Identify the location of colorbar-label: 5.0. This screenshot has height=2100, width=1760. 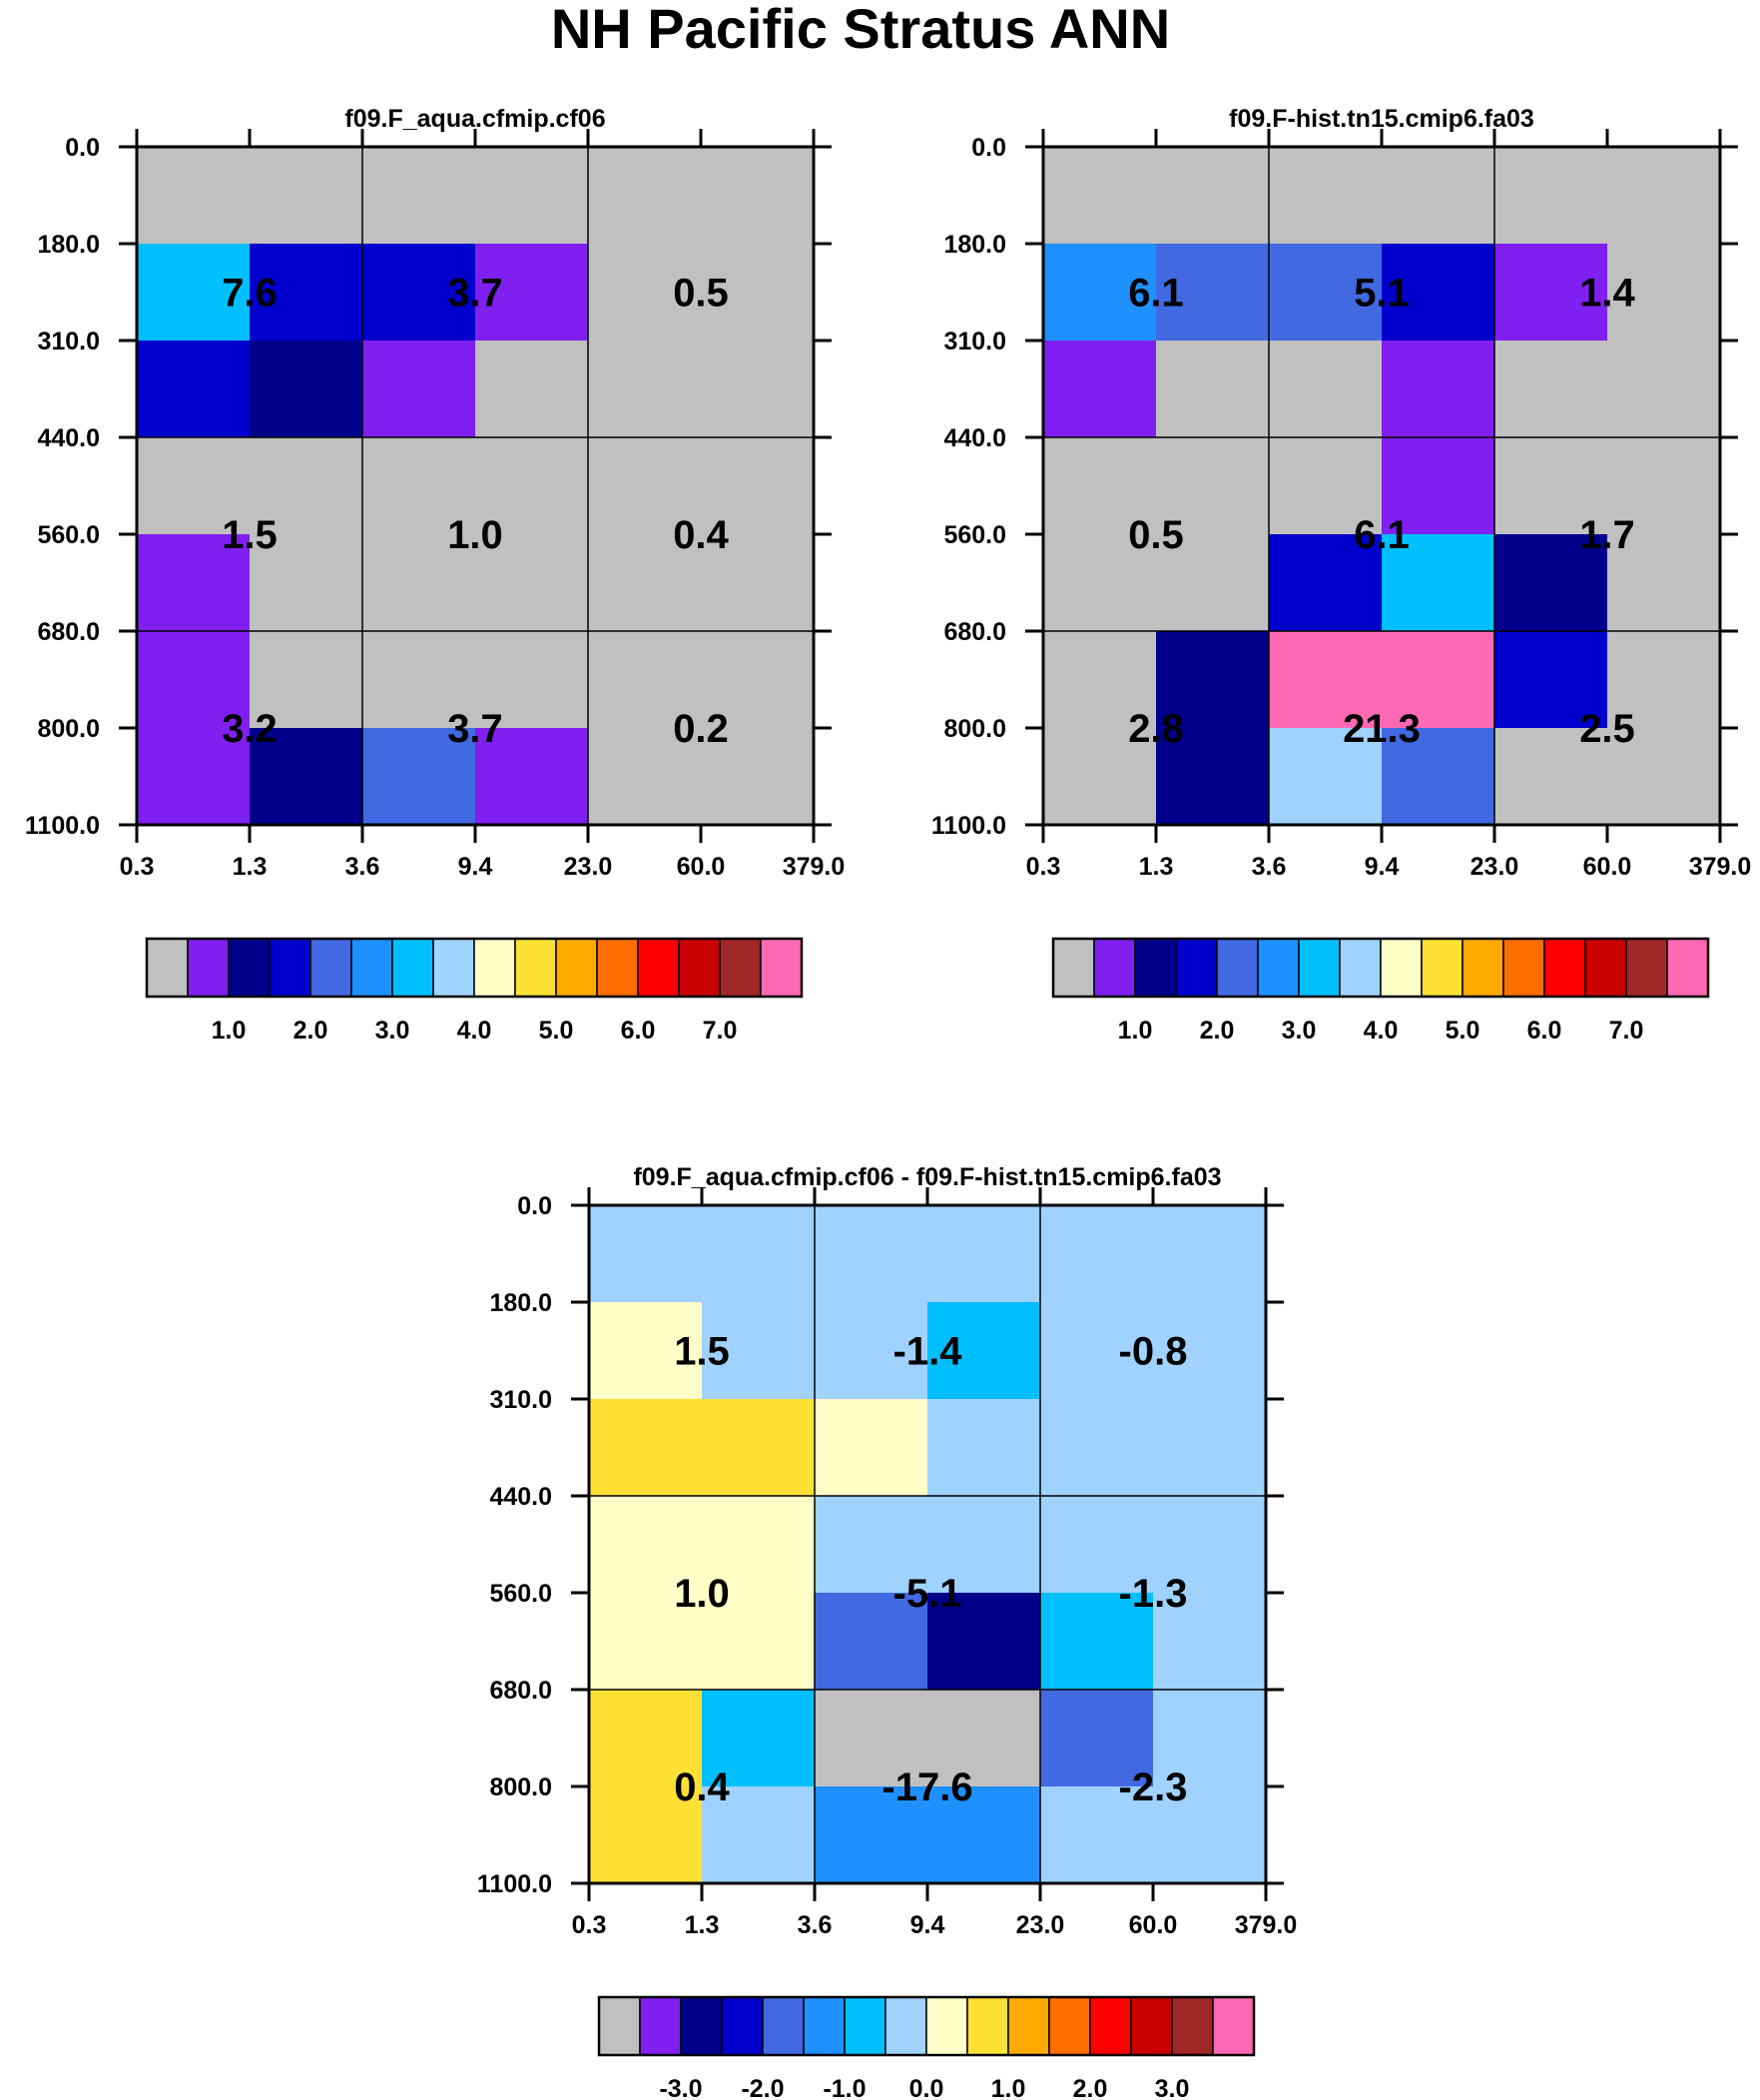
(556, 1031).